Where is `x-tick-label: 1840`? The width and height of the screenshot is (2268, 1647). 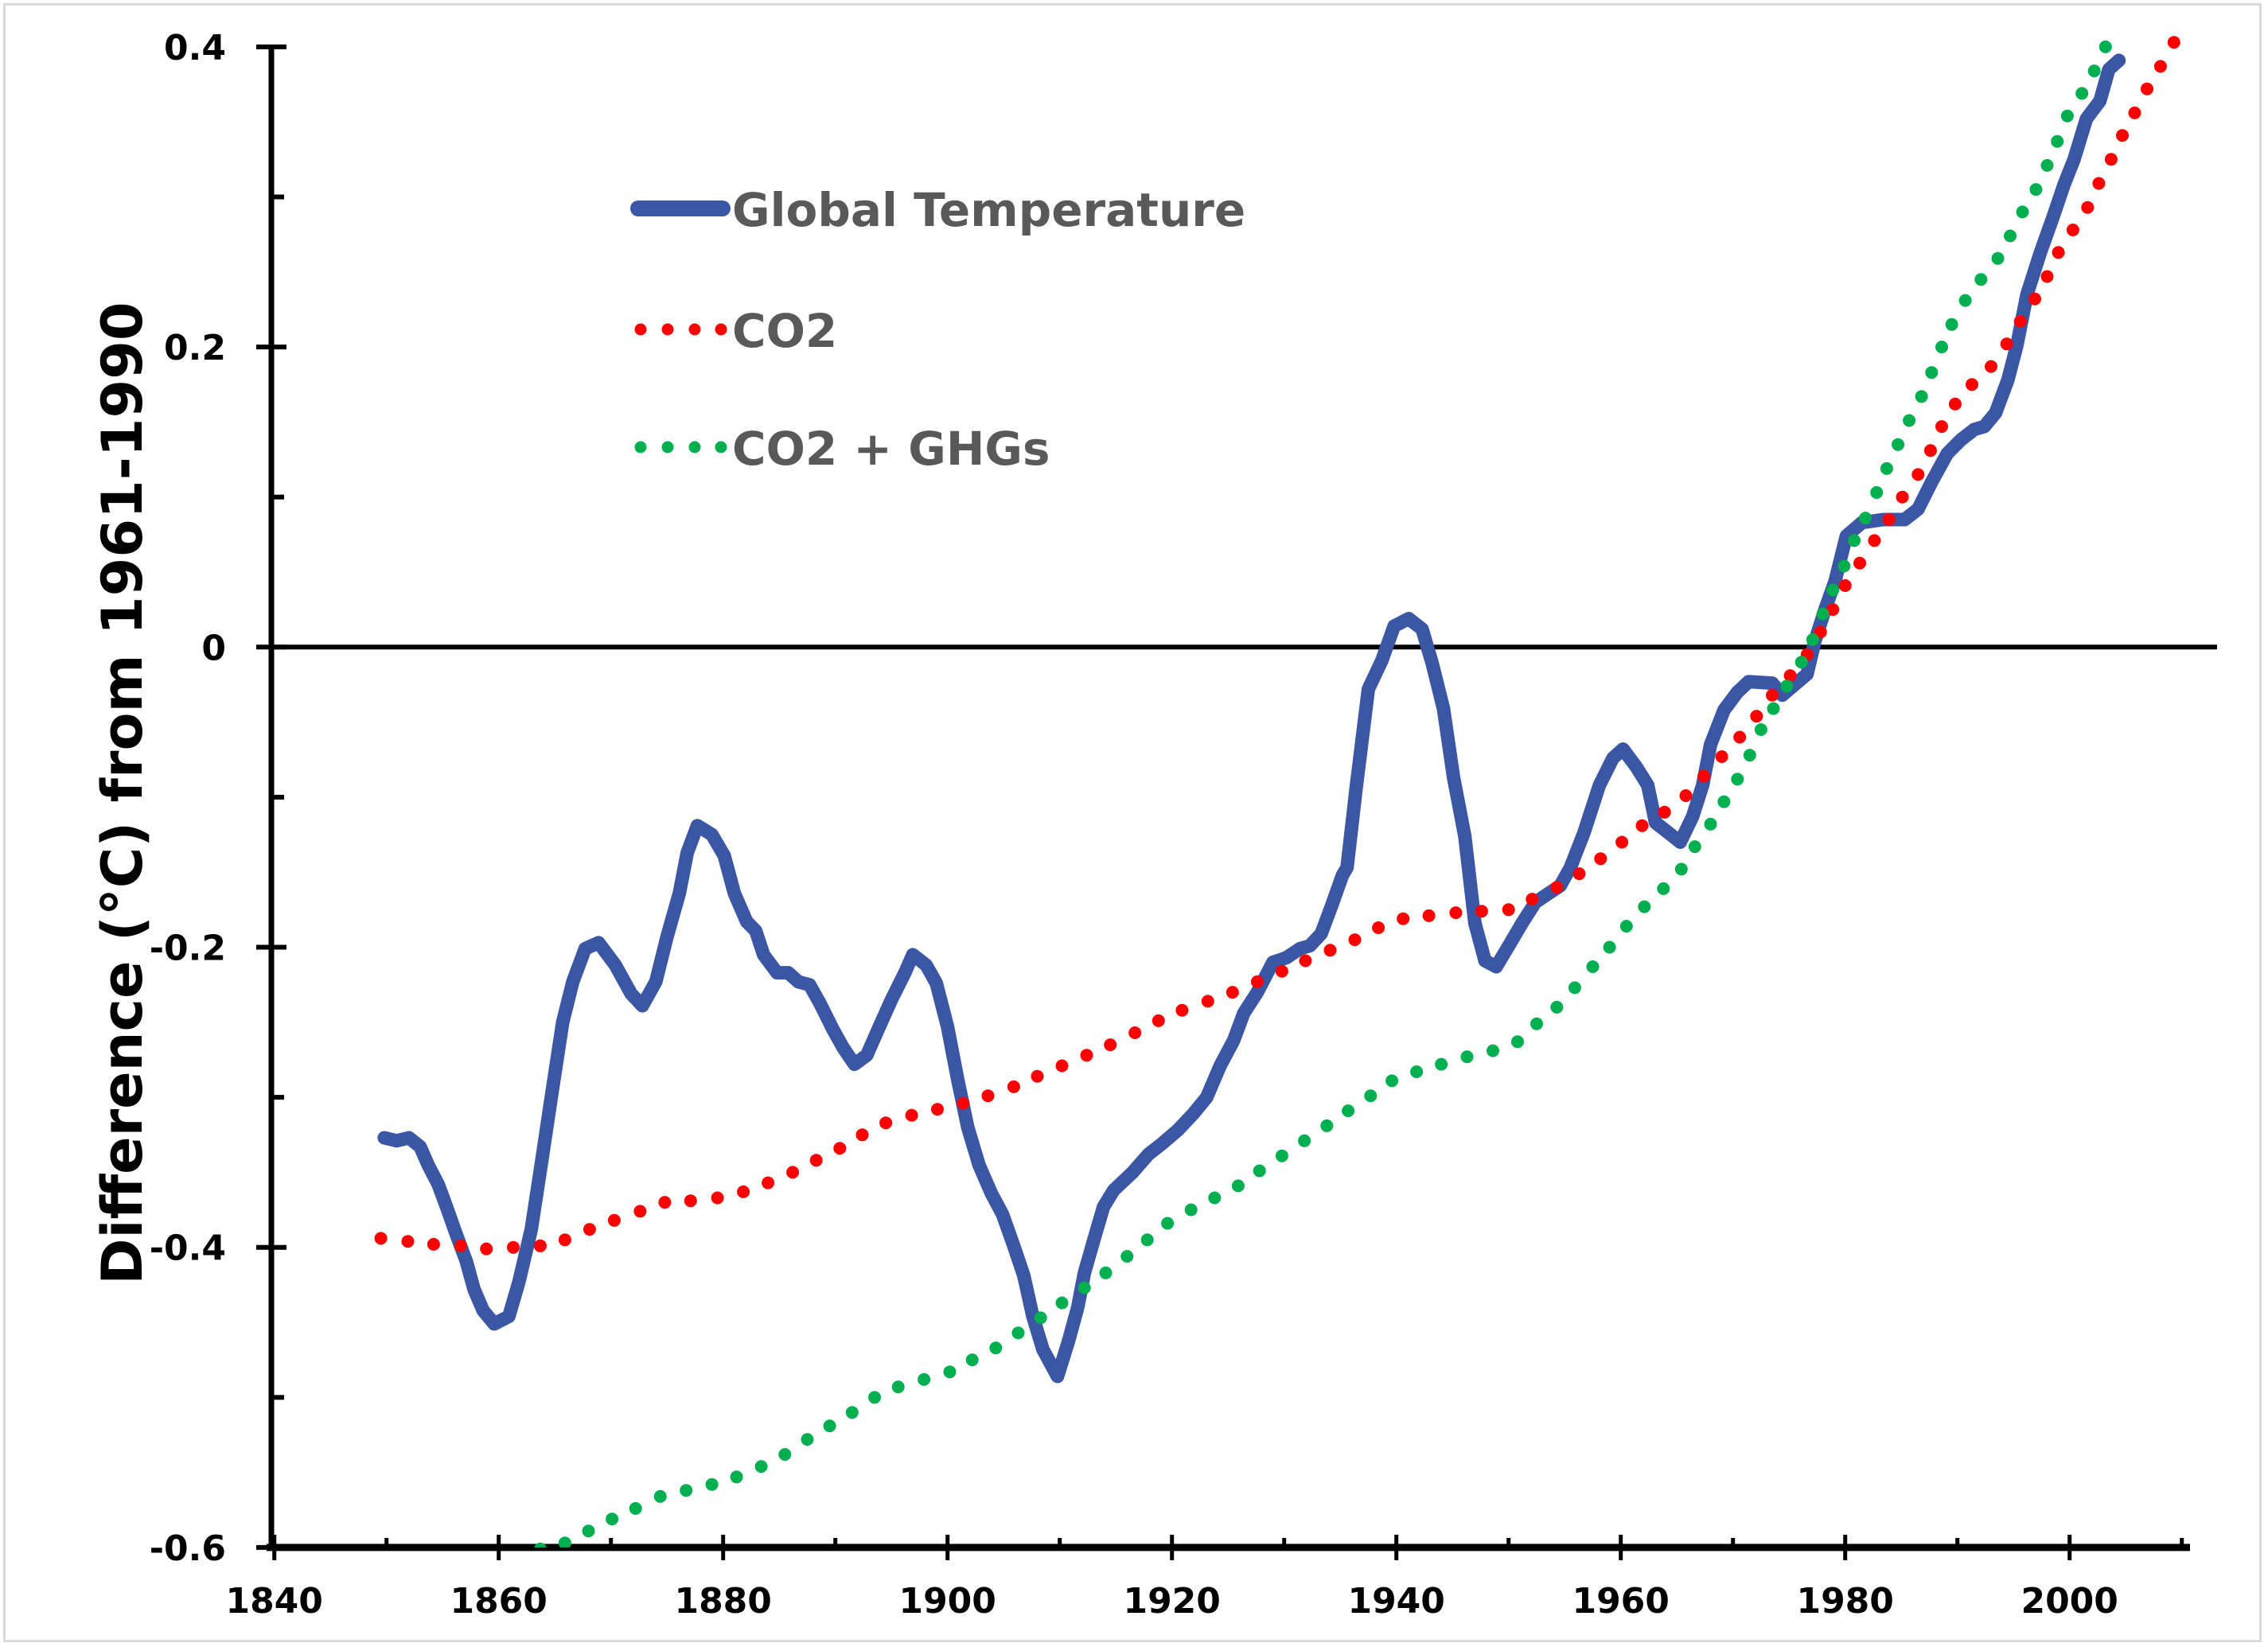
x-tick-label: 1840 is located at coordinates (273, 1601).